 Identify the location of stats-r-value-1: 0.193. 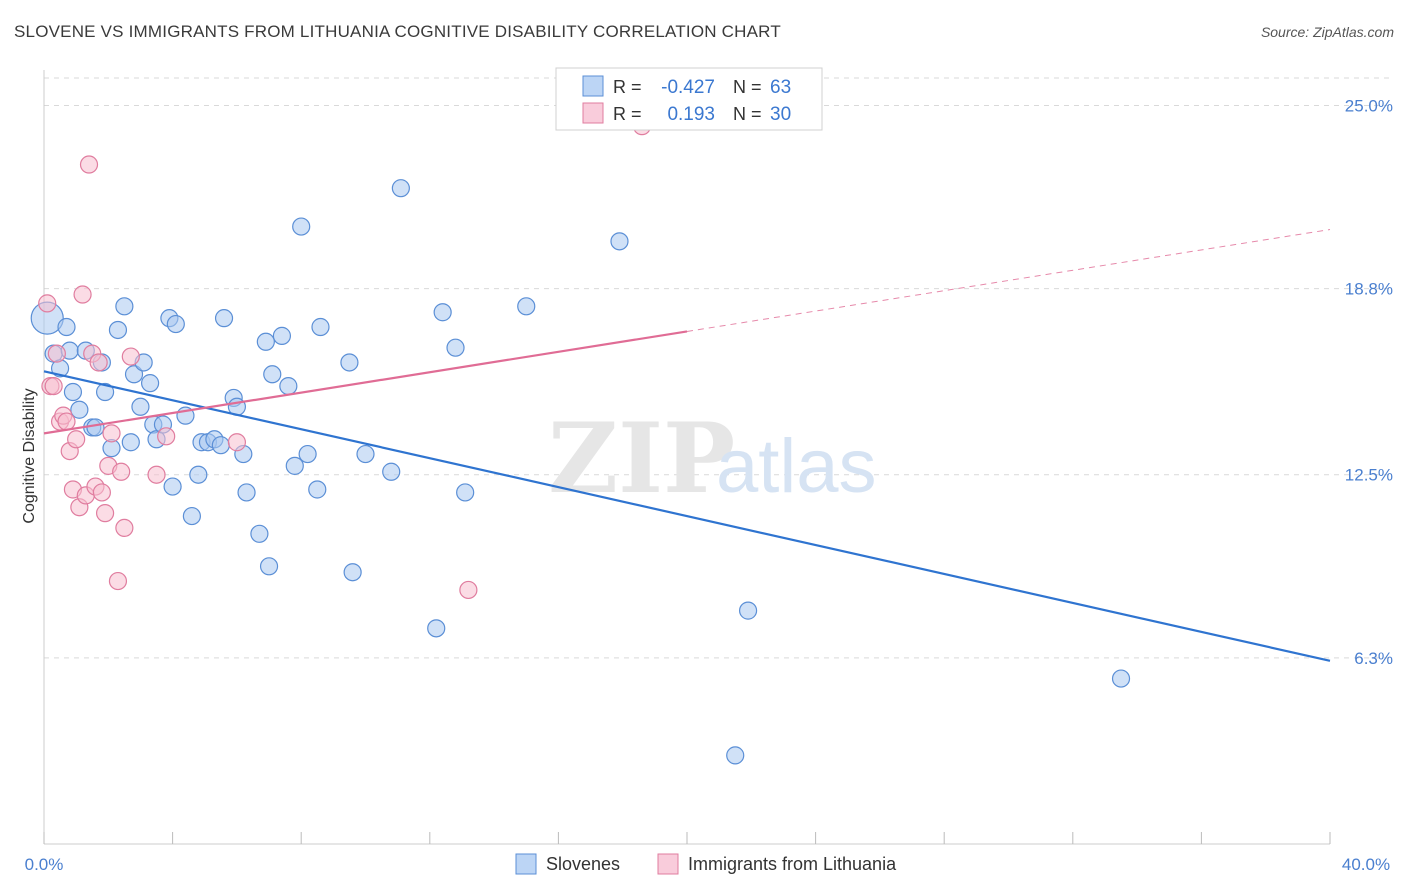
(691, 114).